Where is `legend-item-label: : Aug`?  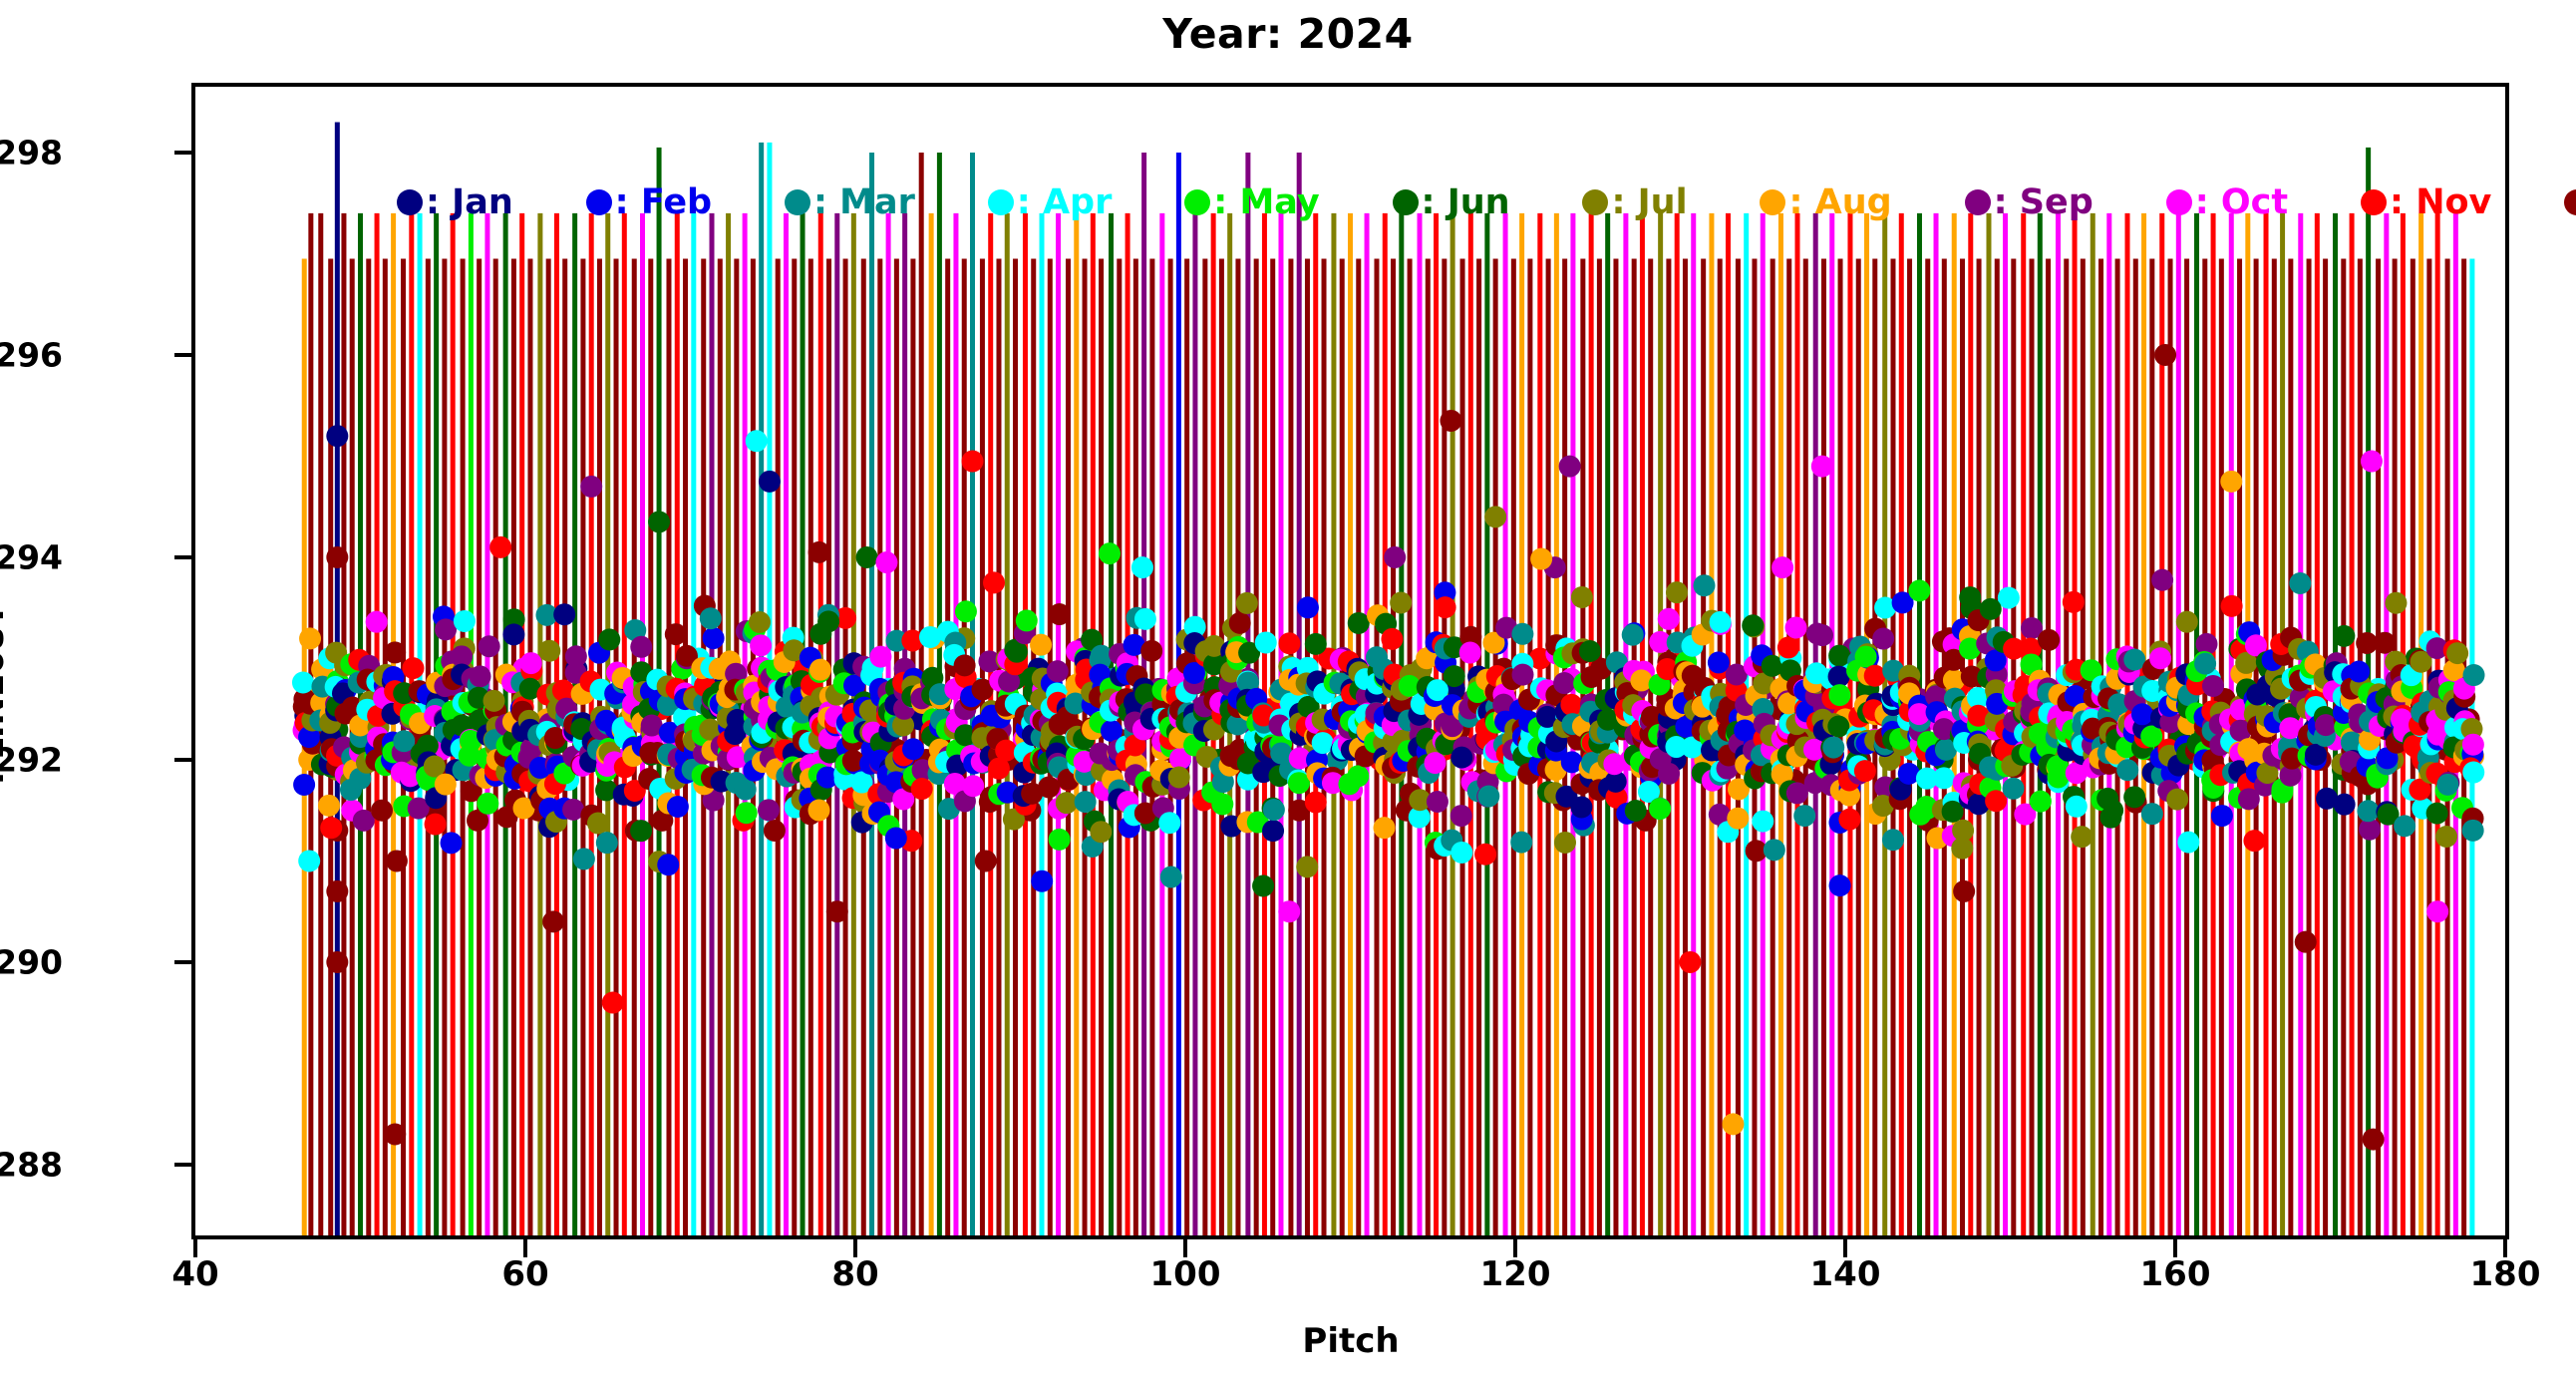 legend-item-label: : Aug is located at coordinates (1840, 202).